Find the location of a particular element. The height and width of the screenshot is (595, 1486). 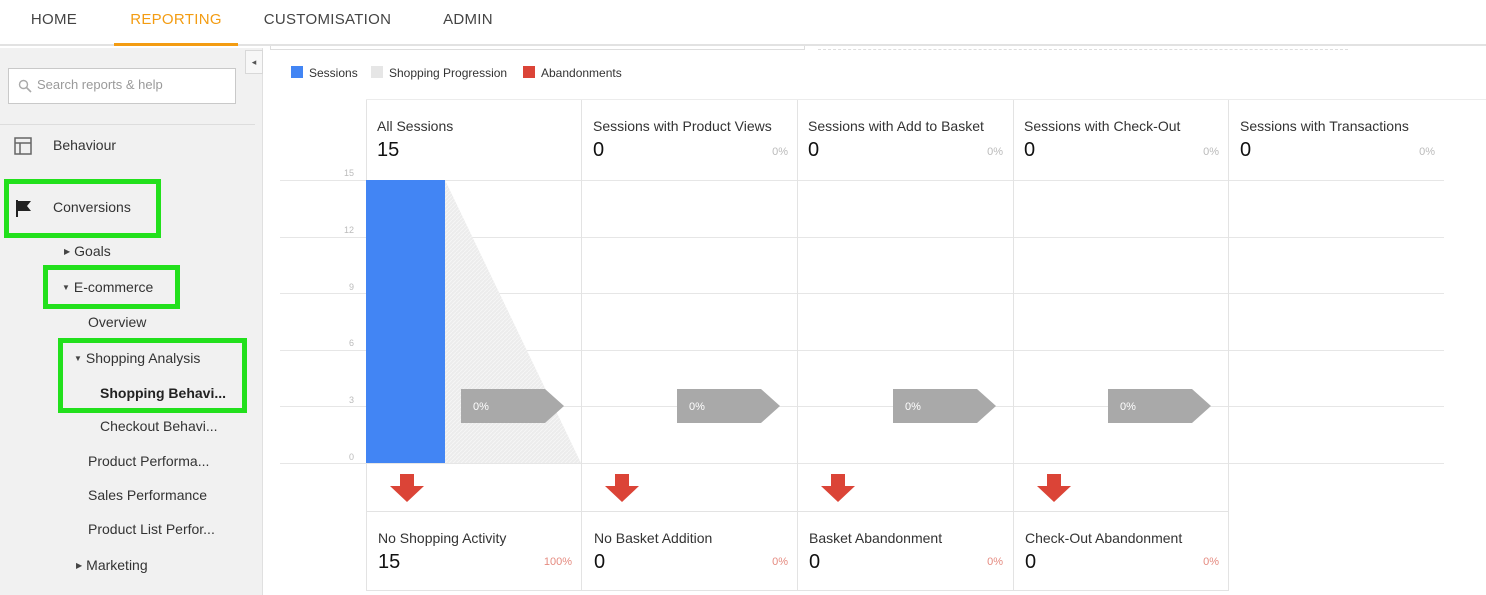

legend-label: Abandonments is located at coordinates (581, 73).